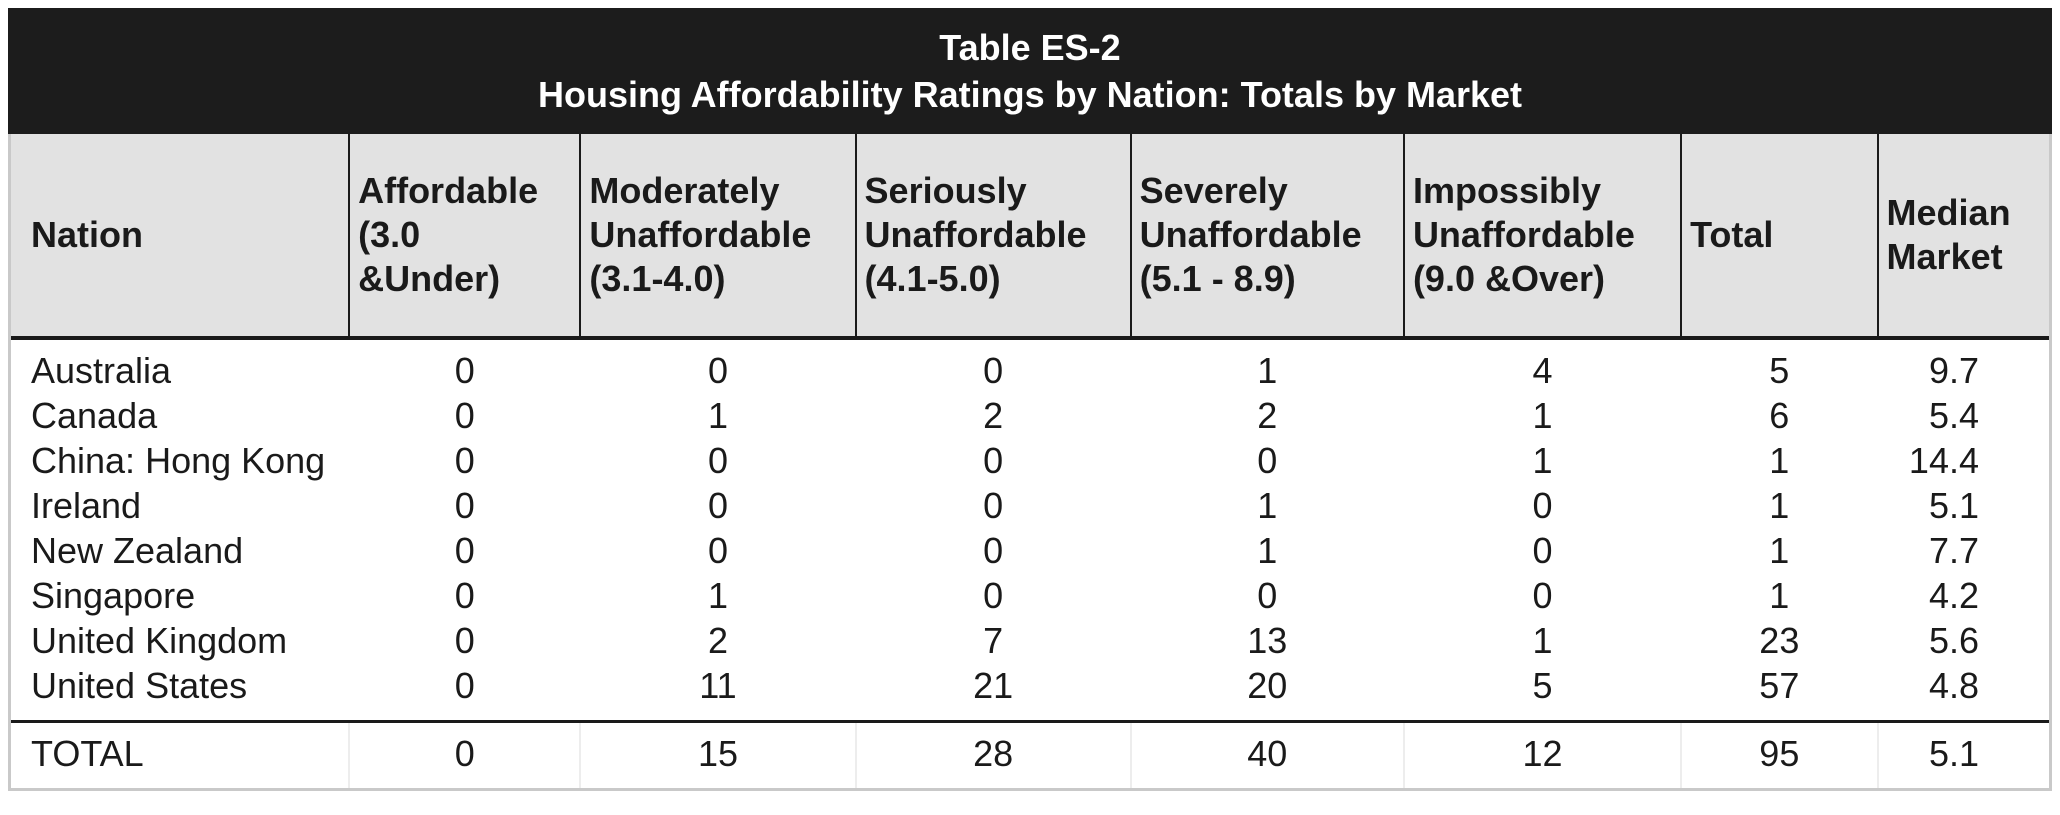 Image resolution: width=2060 pixels, height=815 pixels. I want to click on header-nation: Nation, so click(180, 237).